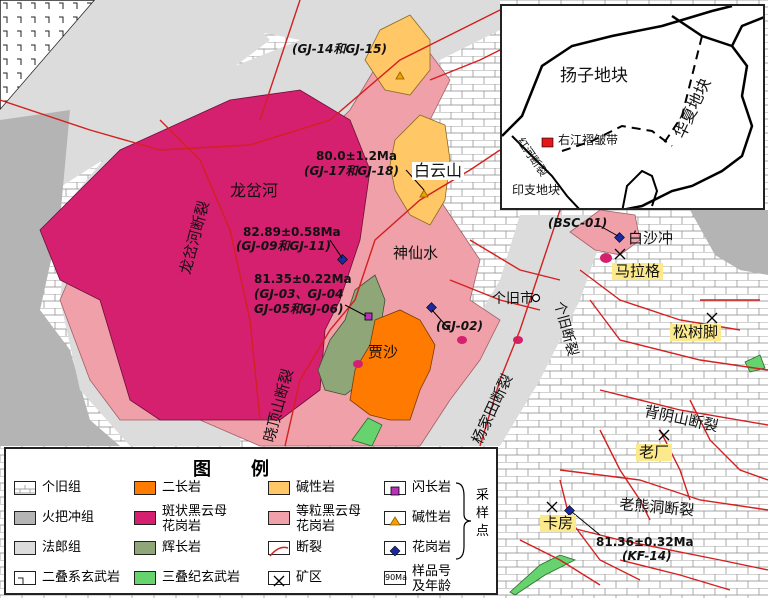  What do you see at coordinates (513, 299) in the screenshot?
I see `place-label: 个旧市` at bounding box center [513, 299].